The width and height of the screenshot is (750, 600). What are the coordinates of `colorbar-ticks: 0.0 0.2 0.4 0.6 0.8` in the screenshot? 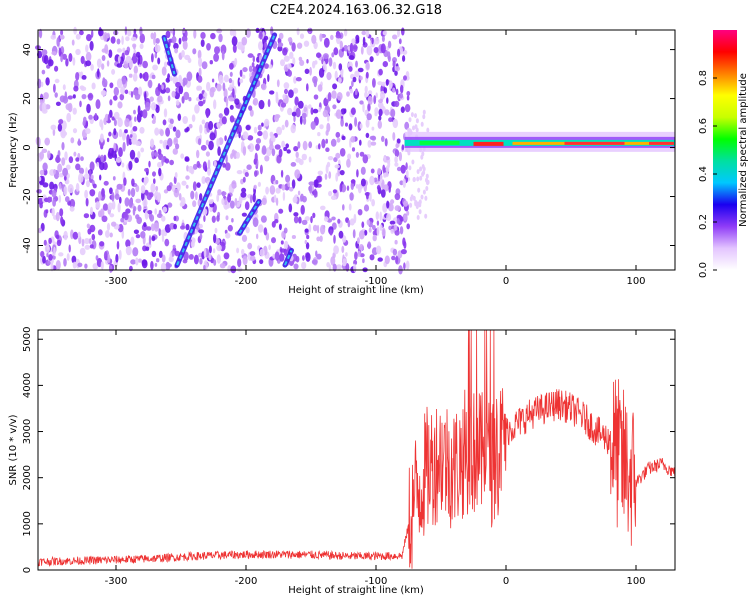 It's located at (707, 174).